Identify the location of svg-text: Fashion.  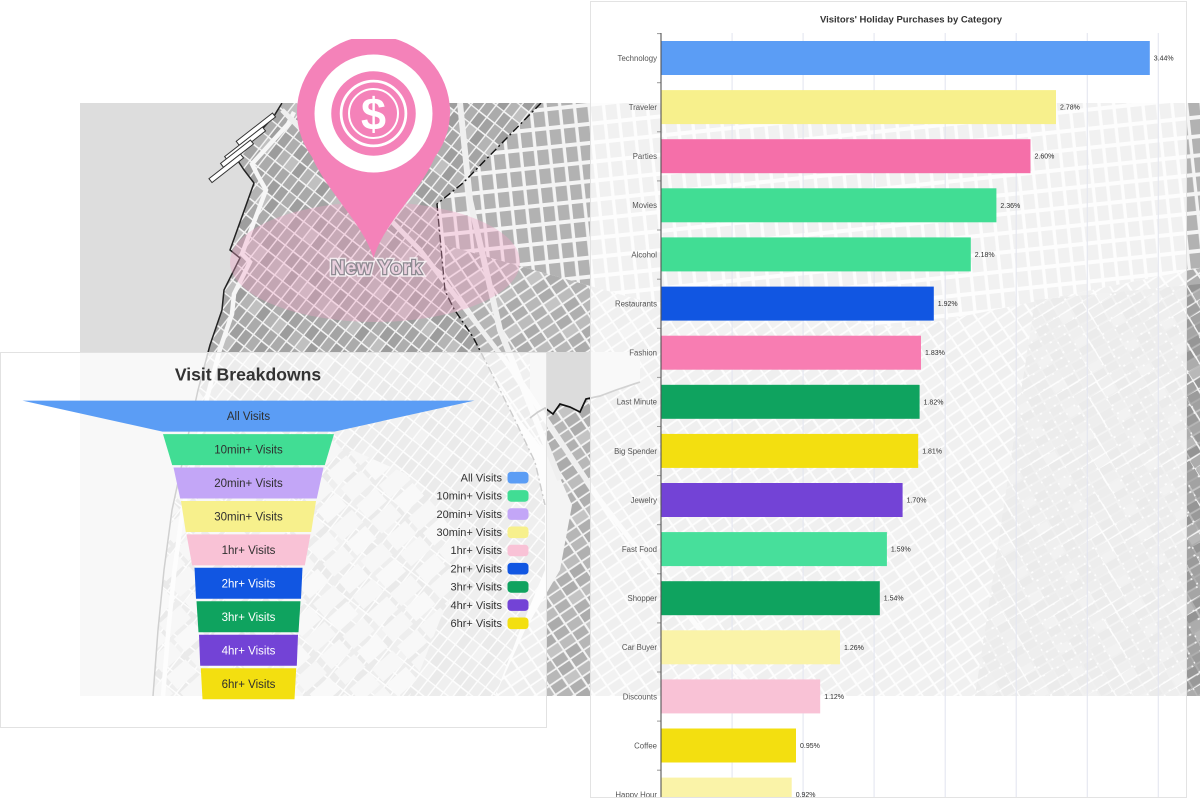
(643, 353).